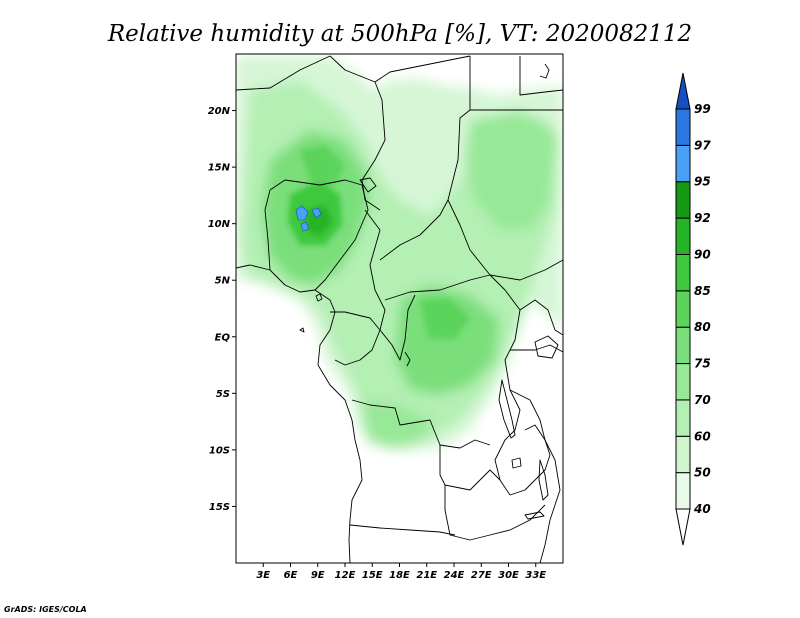 This screenshot has height=618, width=800. What do you see at coordinates (702, 218) in the screenshot?
I see `colorbar-level-label: 92` at bounding box center [702, 218].